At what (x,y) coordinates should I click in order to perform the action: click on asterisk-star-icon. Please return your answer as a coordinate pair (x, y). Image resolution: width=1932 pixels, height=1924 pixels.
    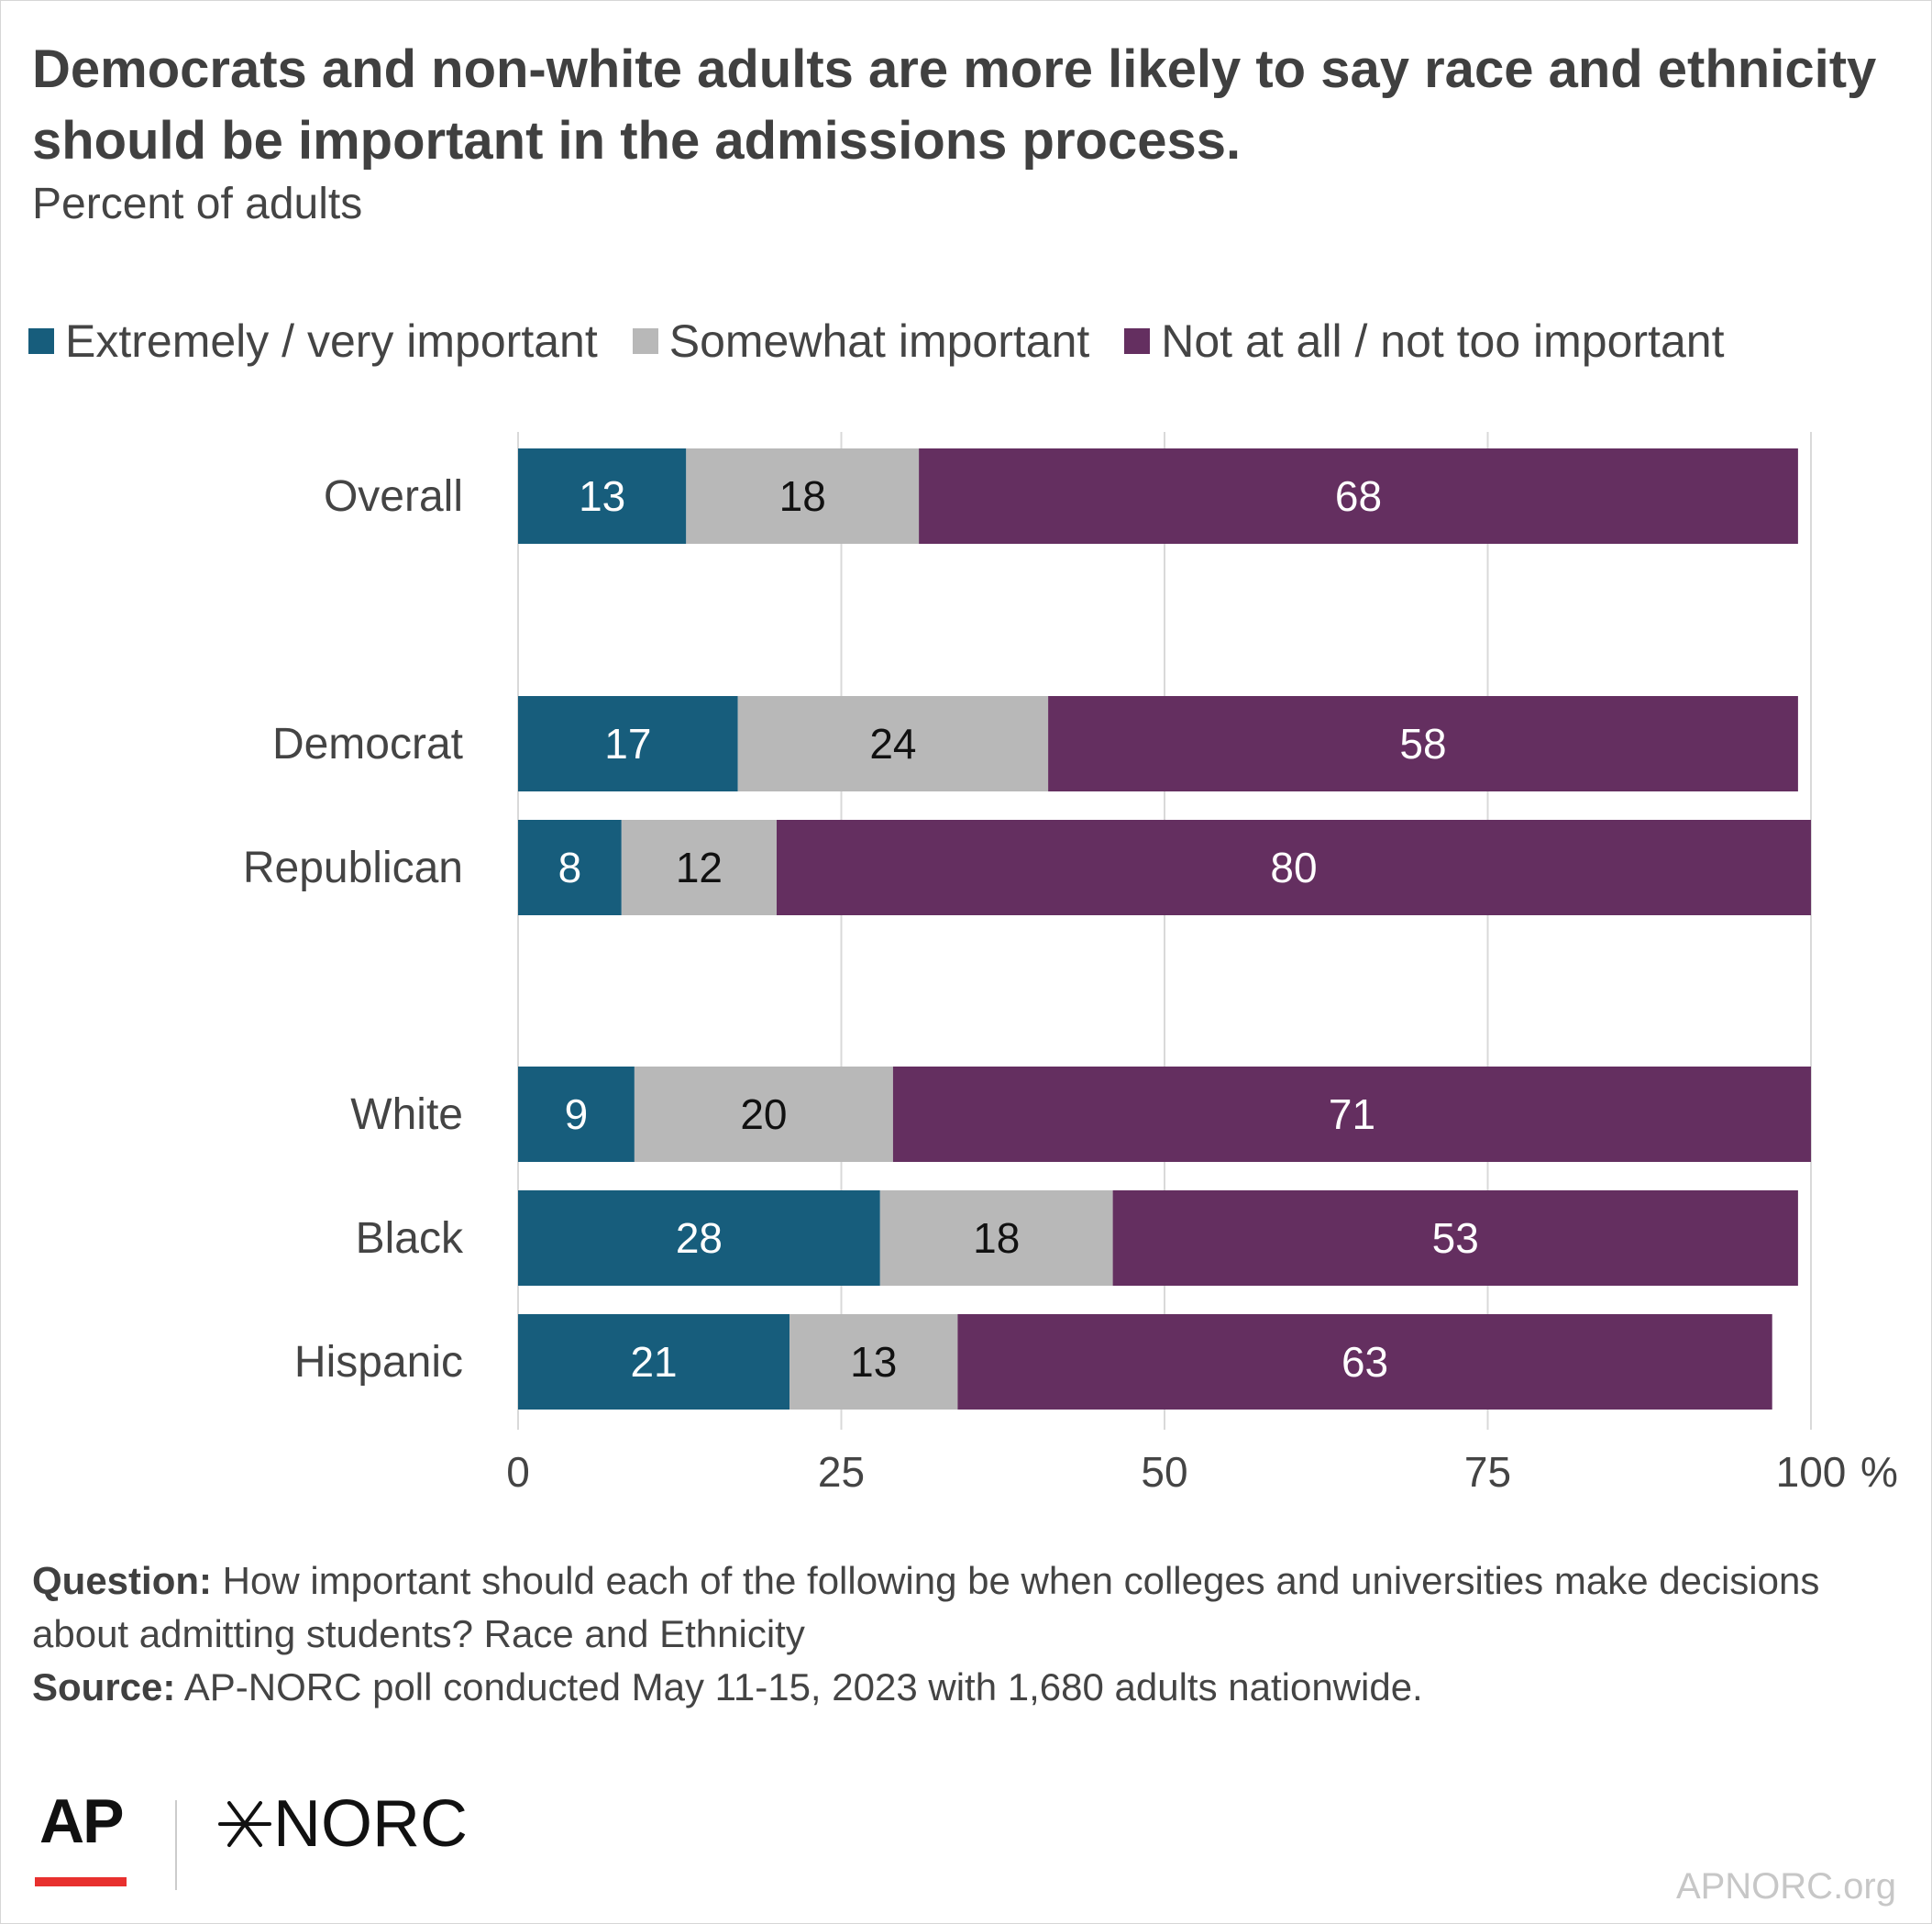
    Looking at the image, I should click on (244, 1824).